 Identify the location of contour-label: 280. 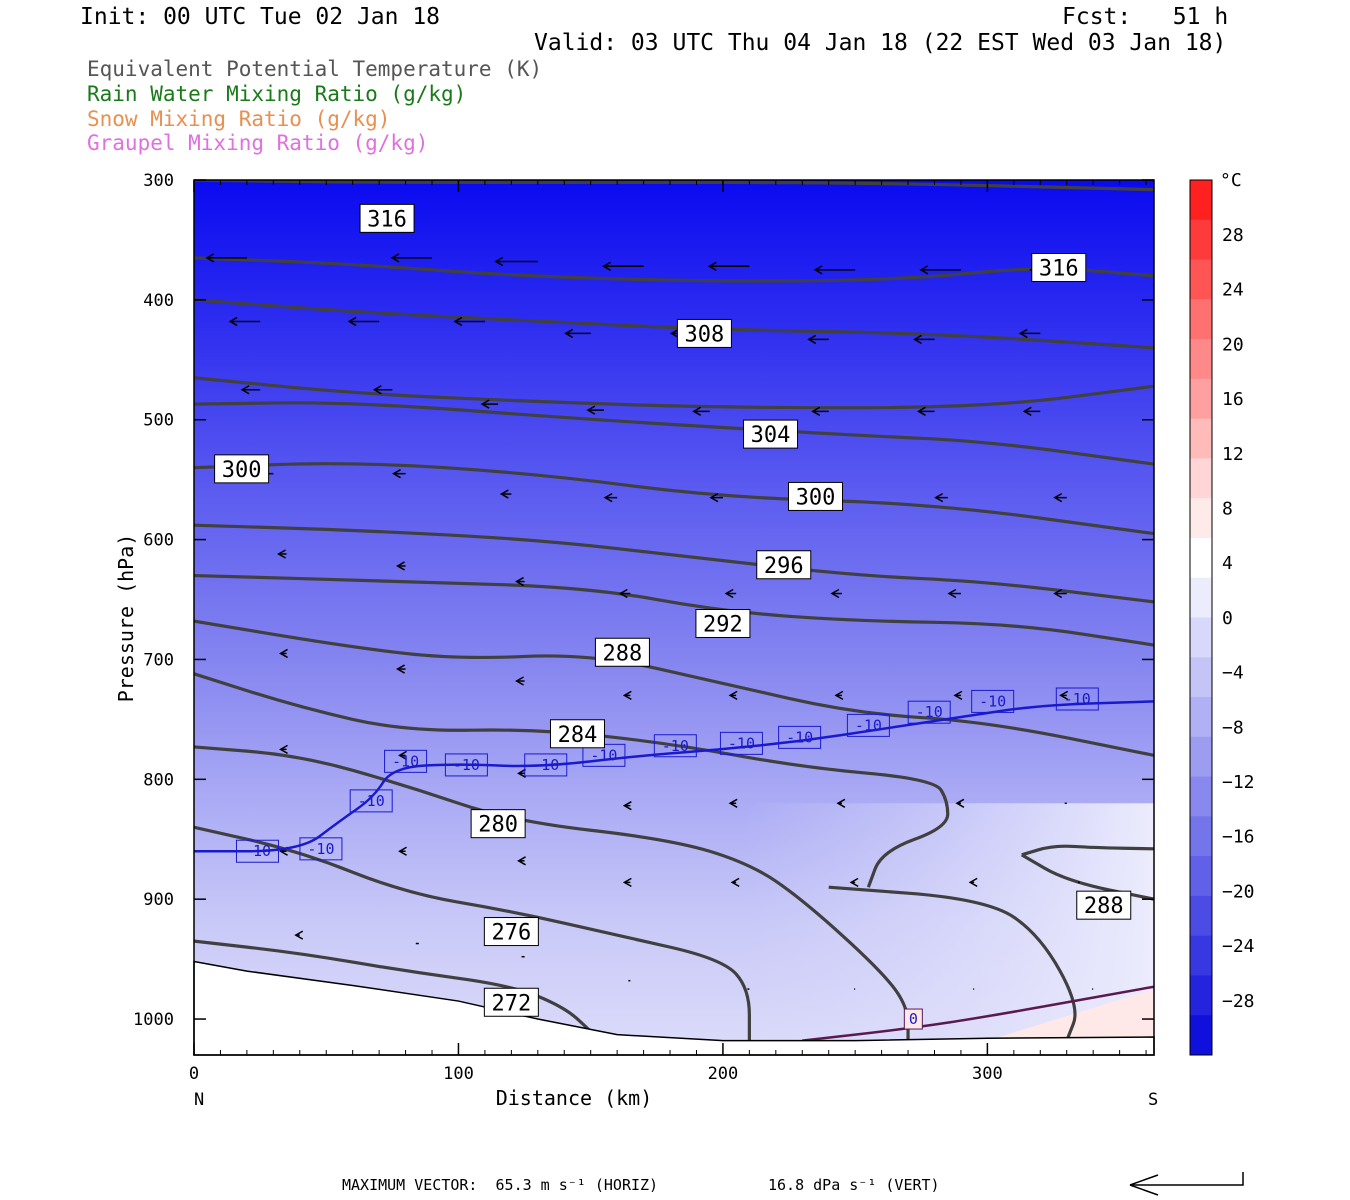
(498, 825).